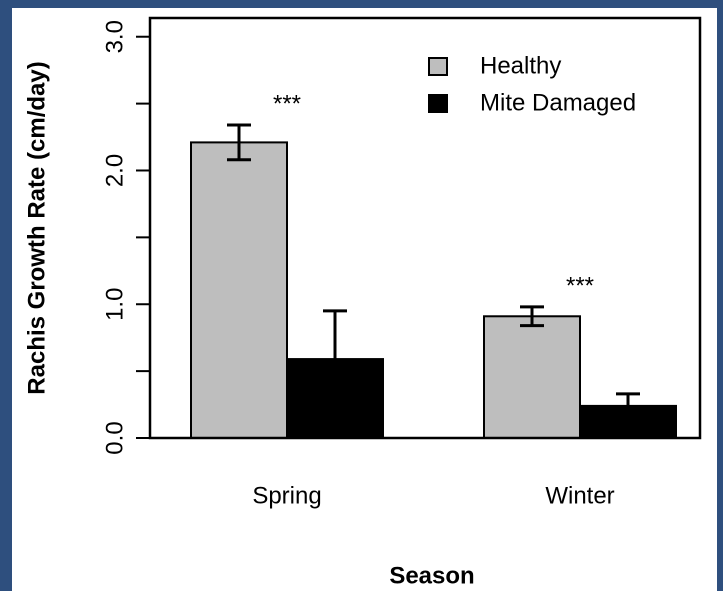 The width and height of the screenshot is (723, 591). I want to click on y-tick-label: 0.0, so click(114, 437).